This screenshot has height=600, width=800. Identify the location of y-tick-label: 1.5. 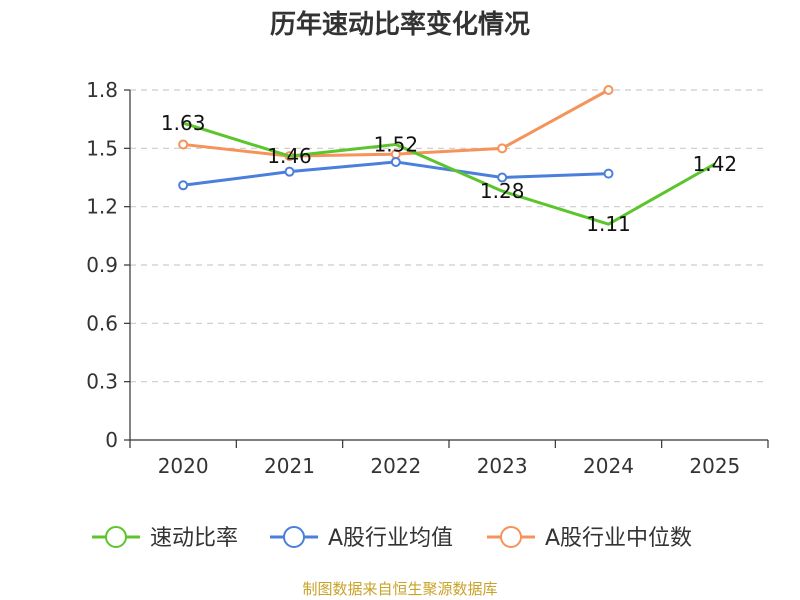
(102, 148).